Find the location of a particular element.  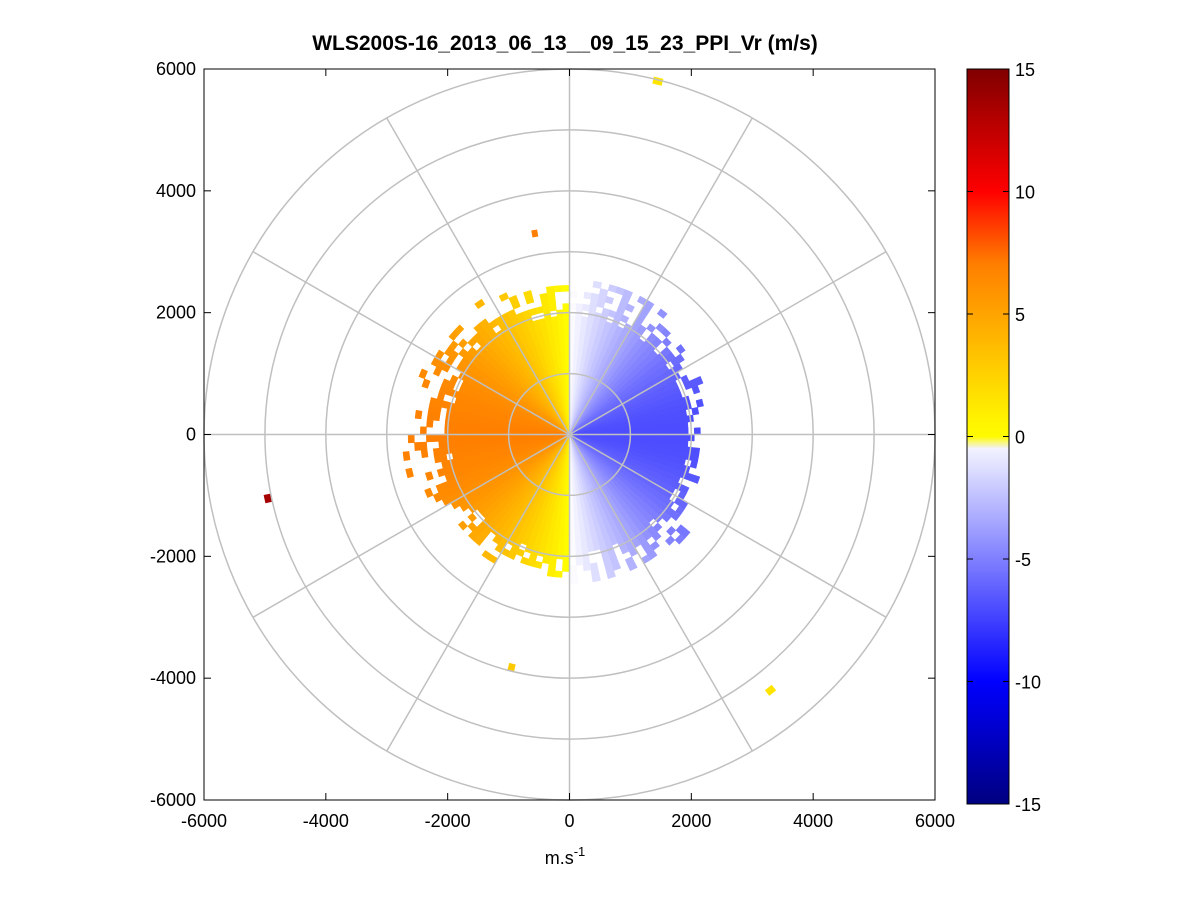

x-axis-label-base: m.s is located at coordinates (559, 858).